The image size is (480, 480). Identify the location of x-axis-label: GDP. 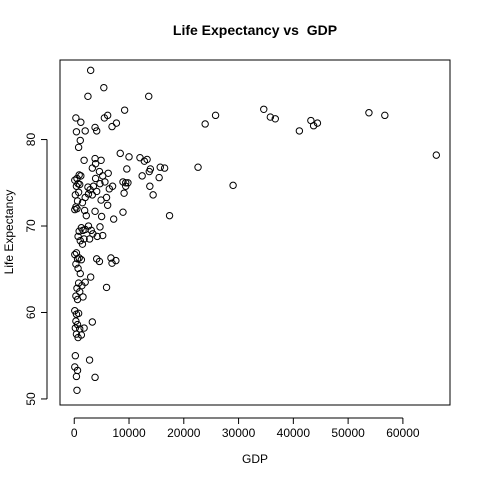
(255, 459).